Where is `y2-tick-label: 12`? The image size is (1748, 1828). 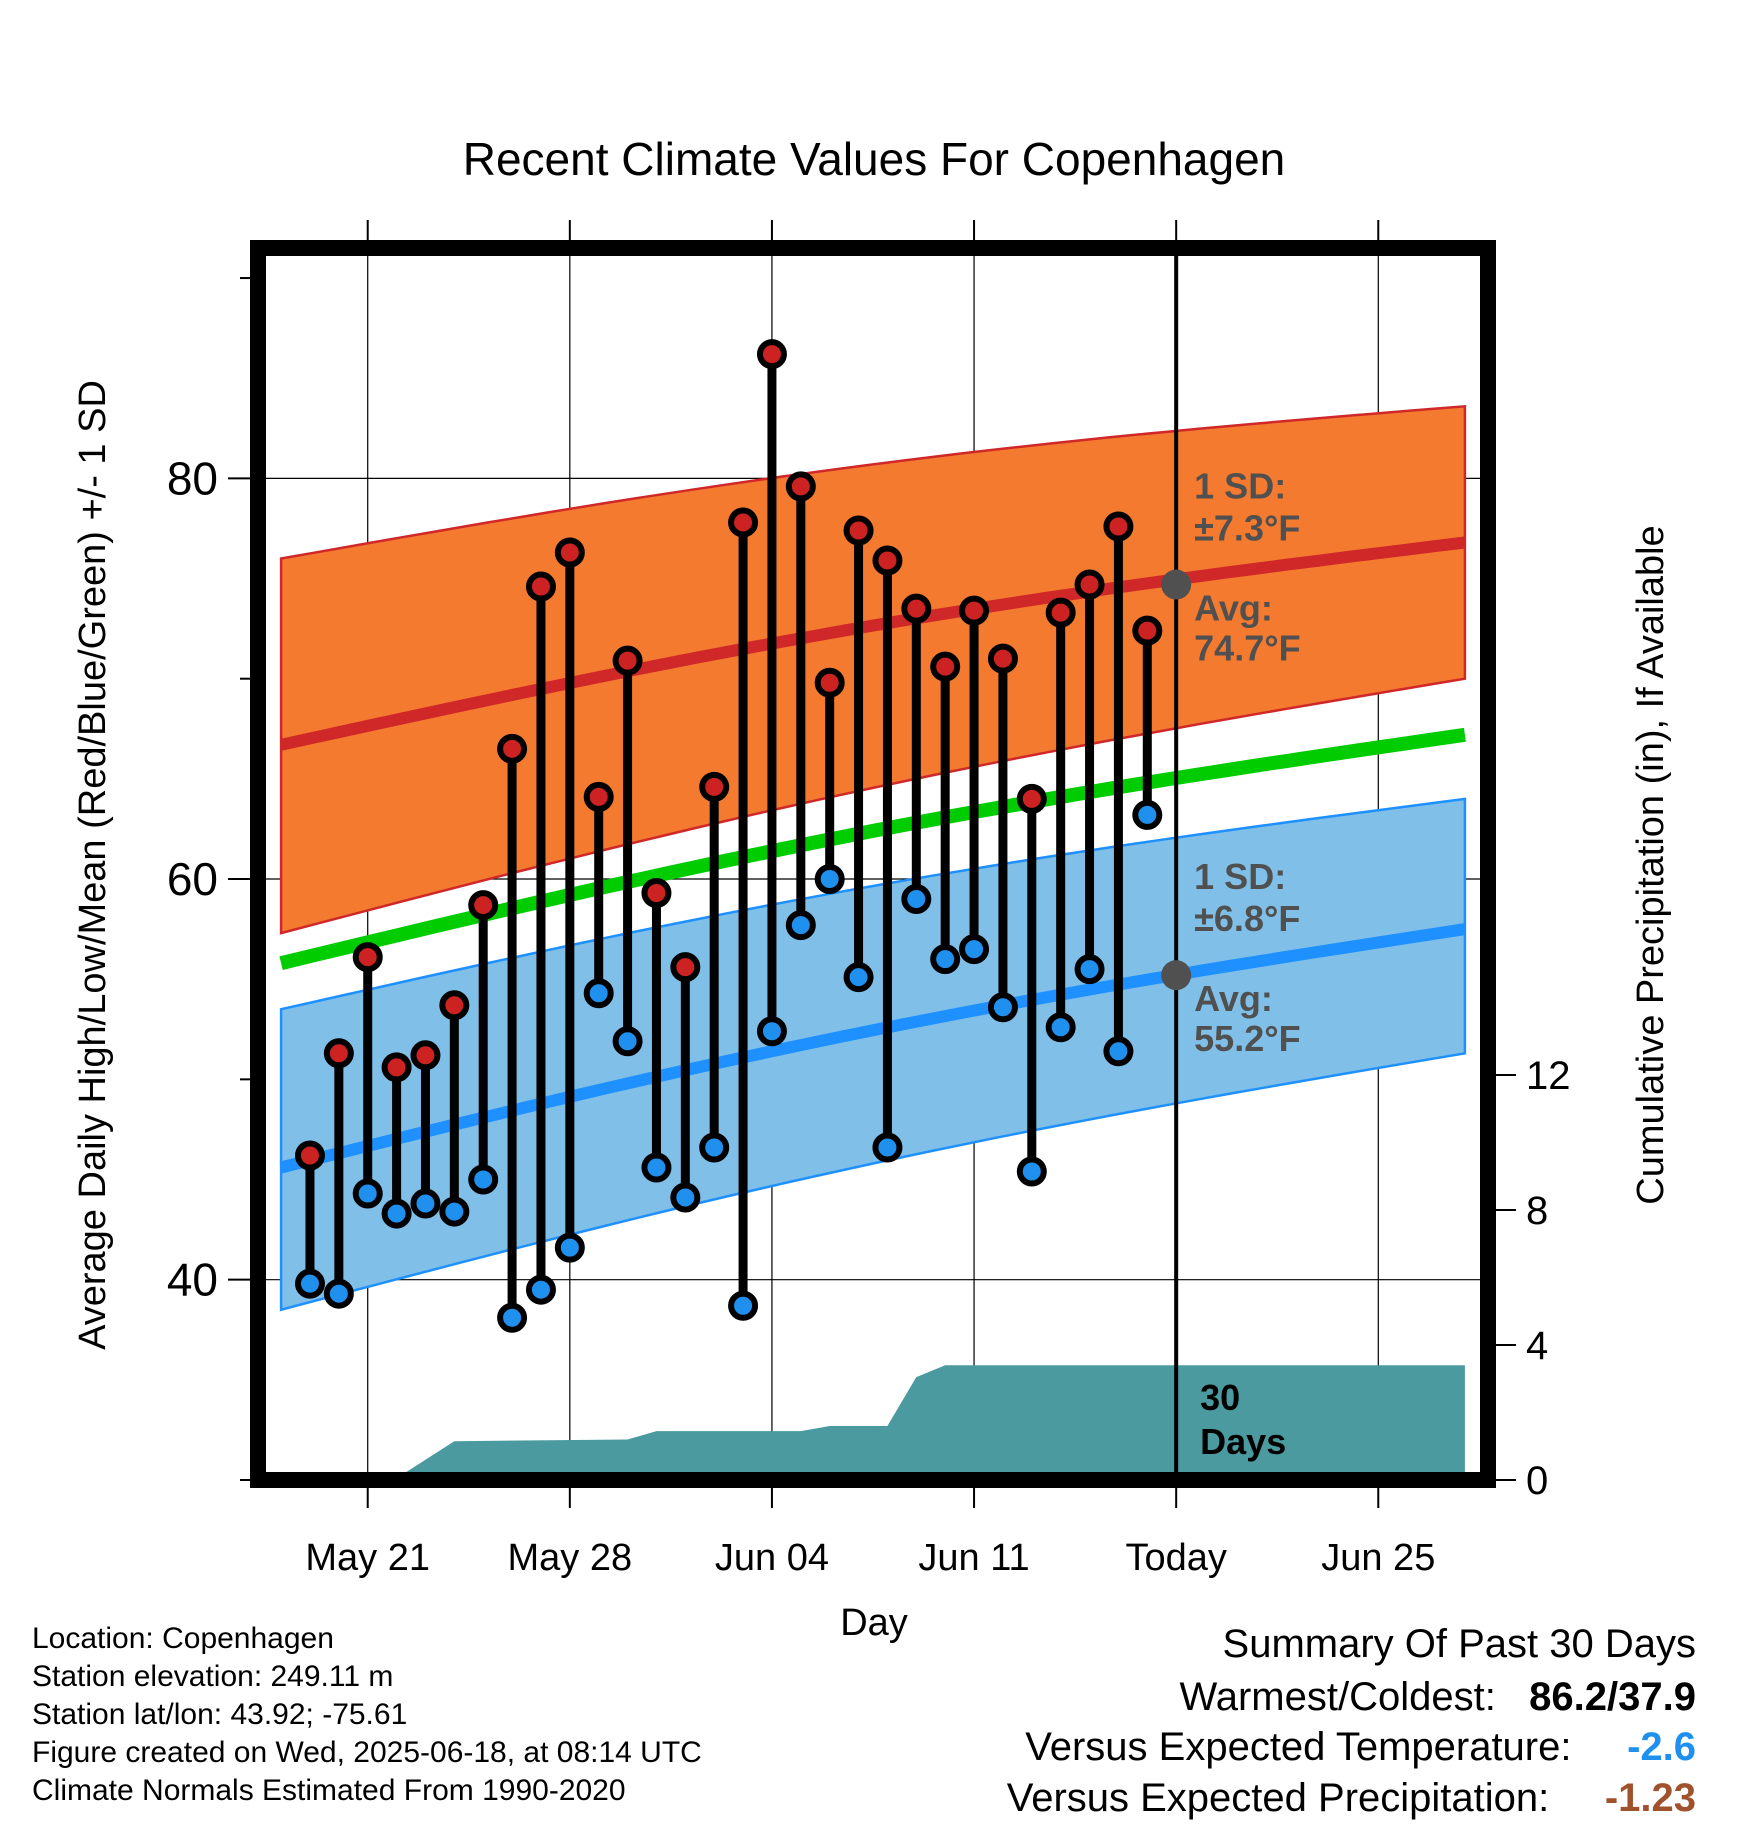
y2-tick-label: 12 is located at coordinates (1548, 1076).